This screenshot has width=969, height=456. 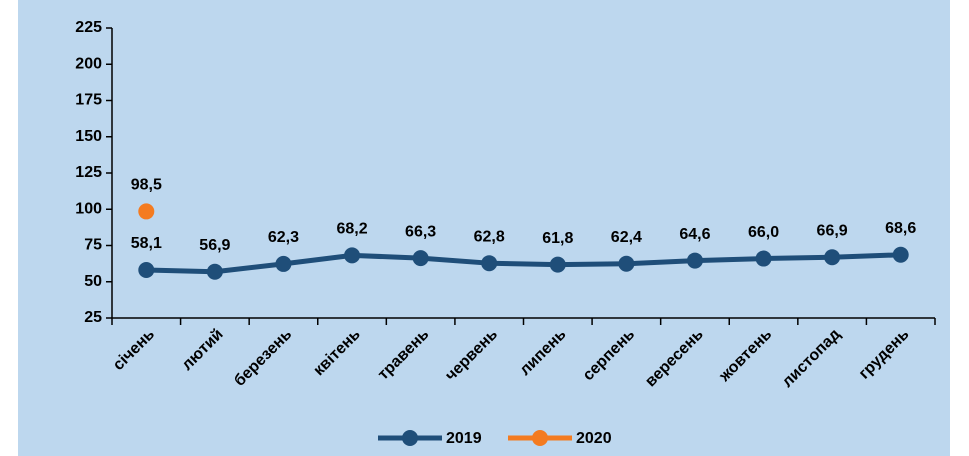 I want to click on data-label: 68,2, so click(x=351, y=229).